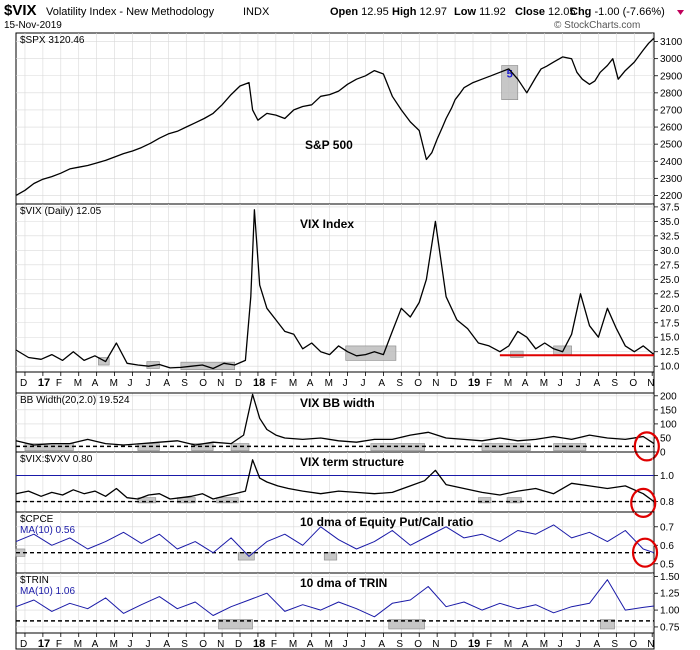 Image resolution: width=700 pixels, height=650 pixels. What do you see at coordinates (34, 580) in the screenshot?
I see `panel-legend: $TRIN` at bounding box center [34, 580].